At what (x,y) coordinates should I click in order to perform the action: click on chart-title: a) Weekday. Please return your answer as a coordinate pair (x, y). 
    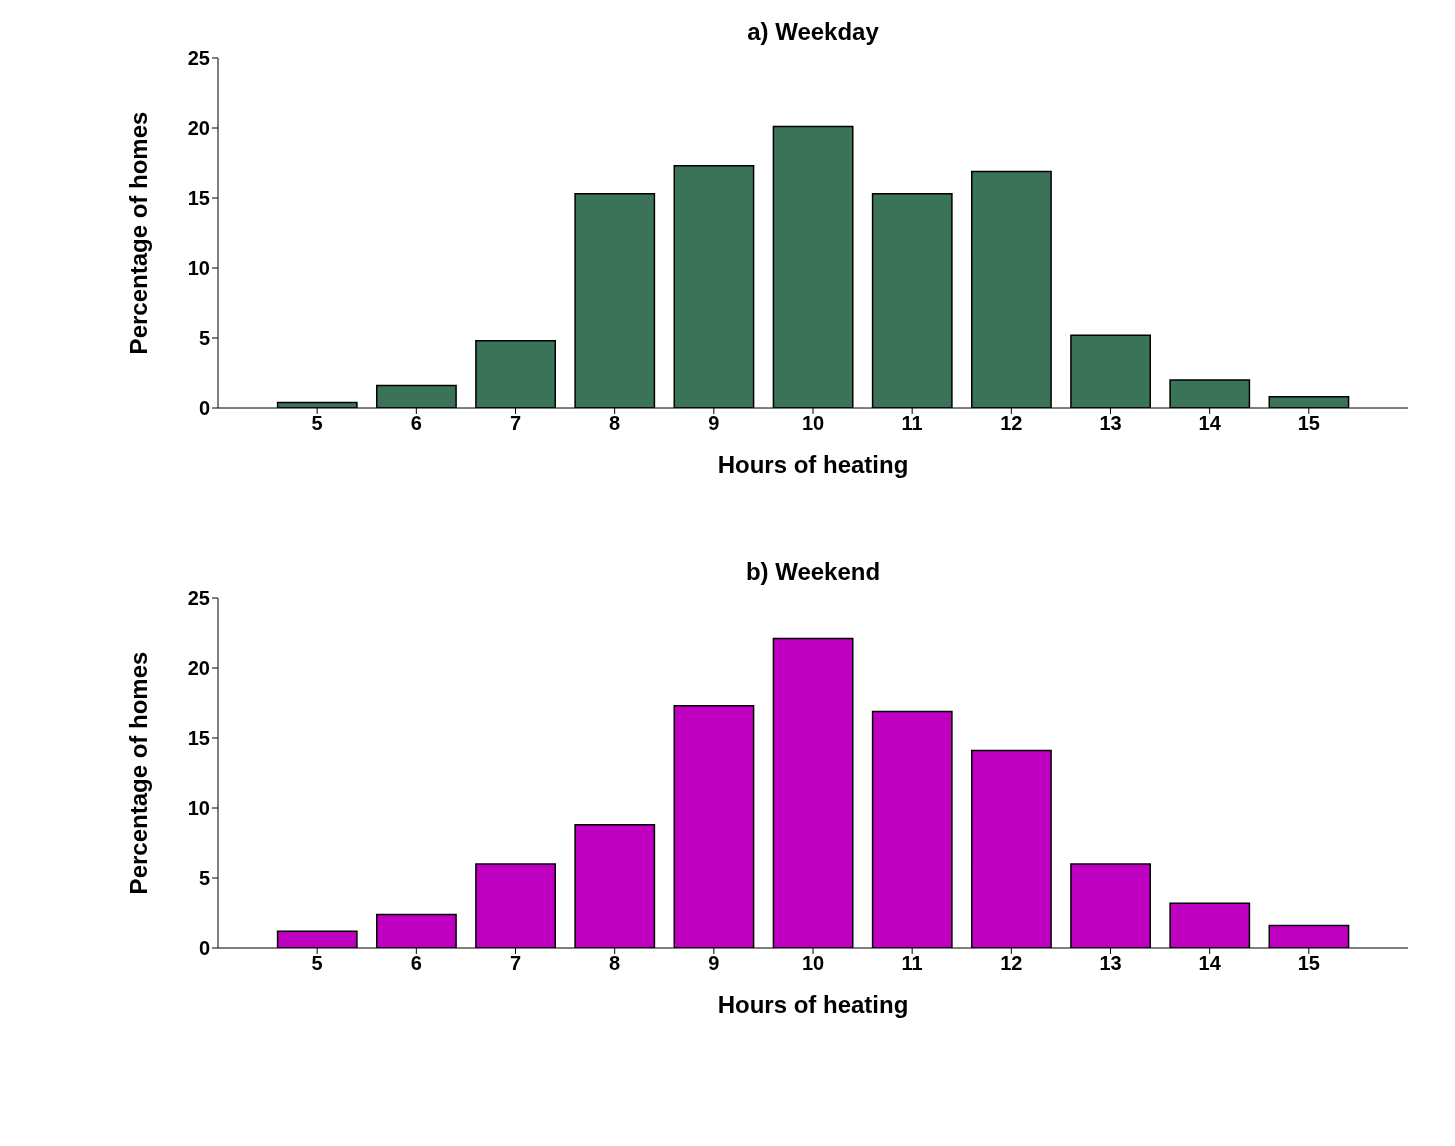
    Looking at the image, I should click on (813, 32).